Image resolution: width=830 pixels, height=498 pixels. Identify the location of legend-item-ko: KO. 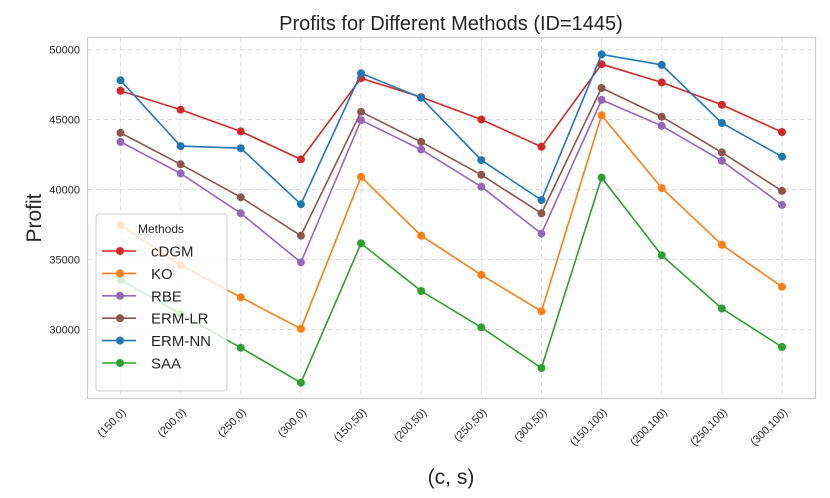
(137, 274).